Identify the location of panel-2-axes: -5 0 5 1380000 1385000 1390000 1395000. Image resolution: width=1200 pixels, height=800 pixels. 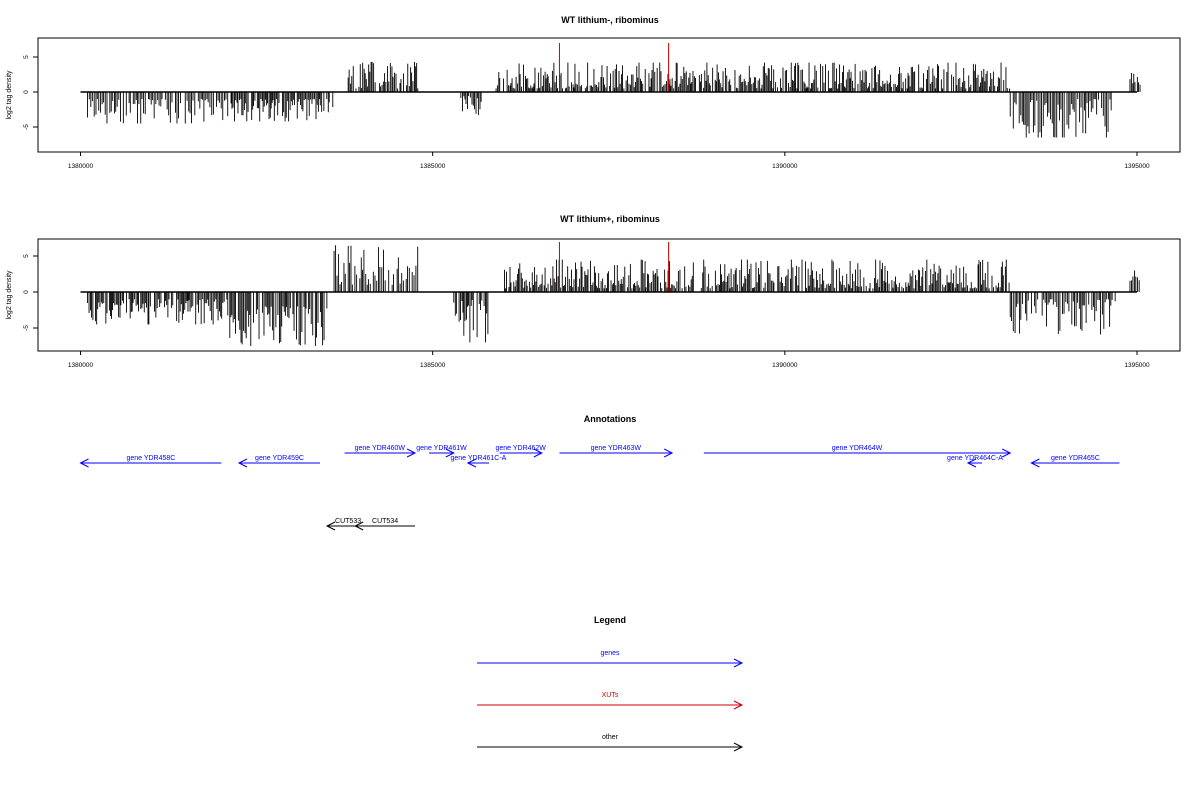
(586, 311).